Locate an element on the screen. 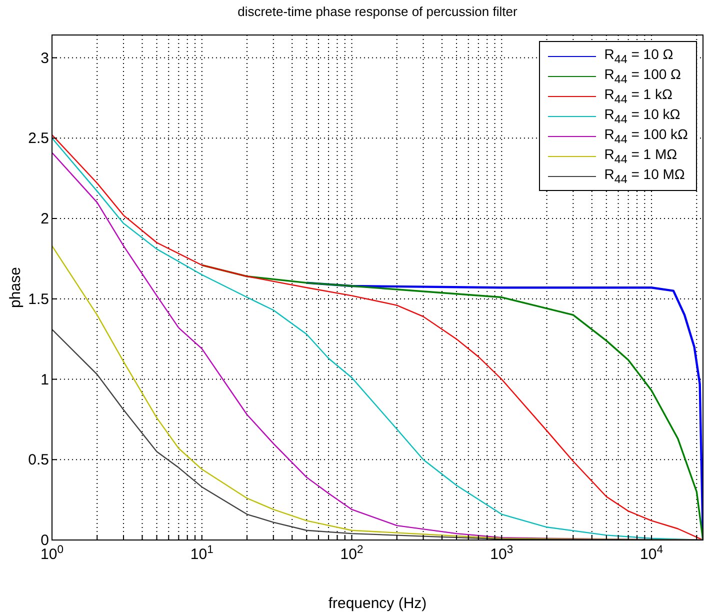  chart-title: discrete-time phase response of percussion filter is located at coordinates (377, 11).